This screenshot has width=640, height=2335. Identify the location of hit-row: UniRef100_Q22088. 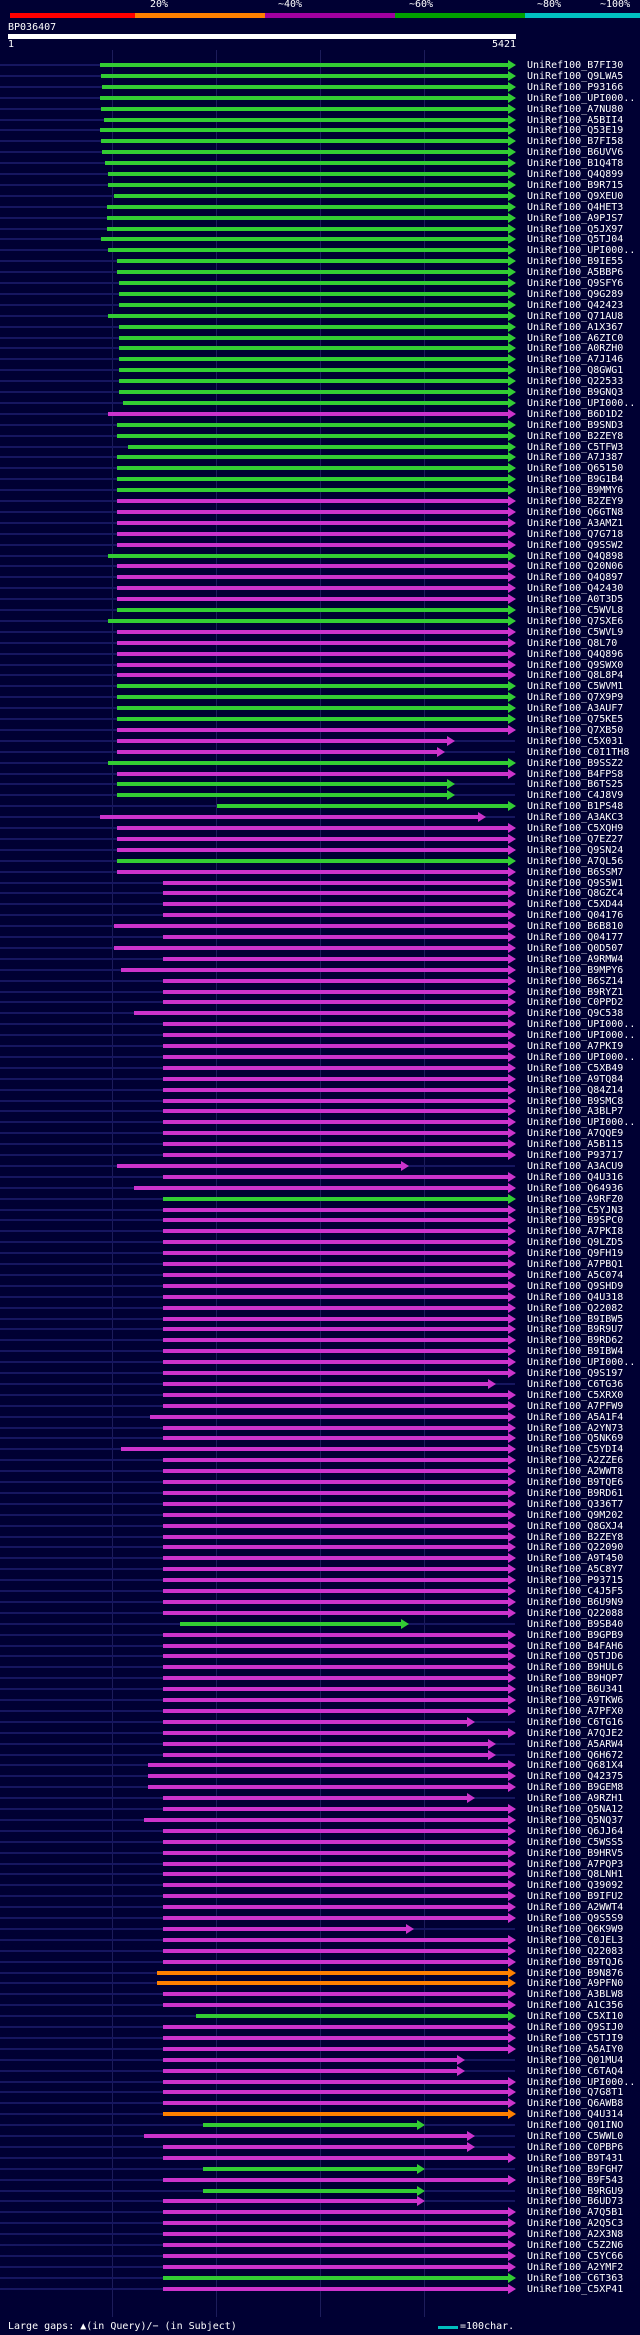
(320, 1613).